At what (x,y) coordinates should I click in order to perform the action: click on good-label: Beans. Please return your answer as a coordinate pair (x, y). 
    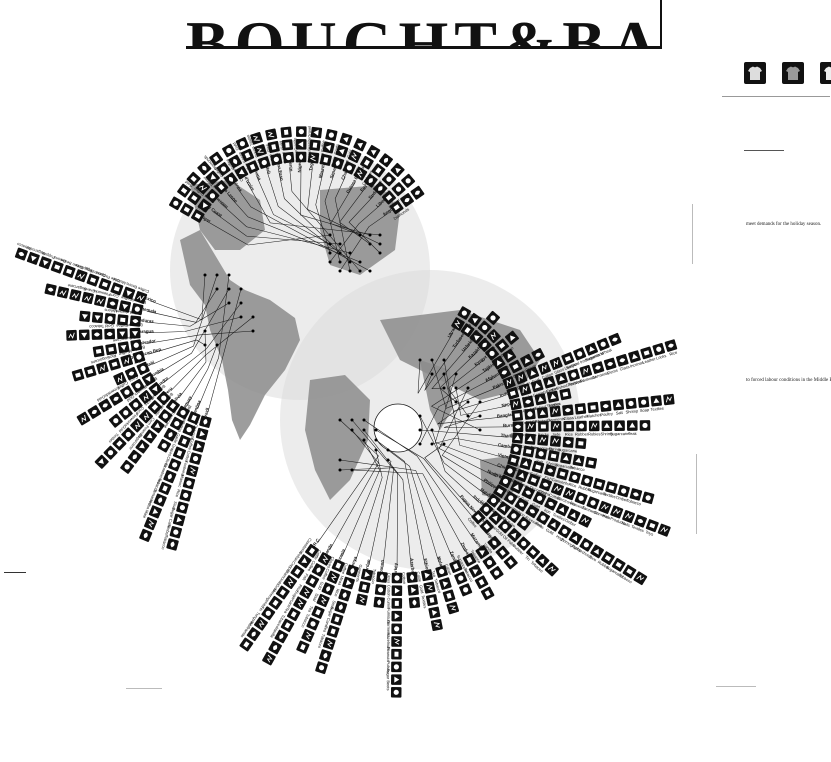
    Looking at the image, I should click on (131, 285).